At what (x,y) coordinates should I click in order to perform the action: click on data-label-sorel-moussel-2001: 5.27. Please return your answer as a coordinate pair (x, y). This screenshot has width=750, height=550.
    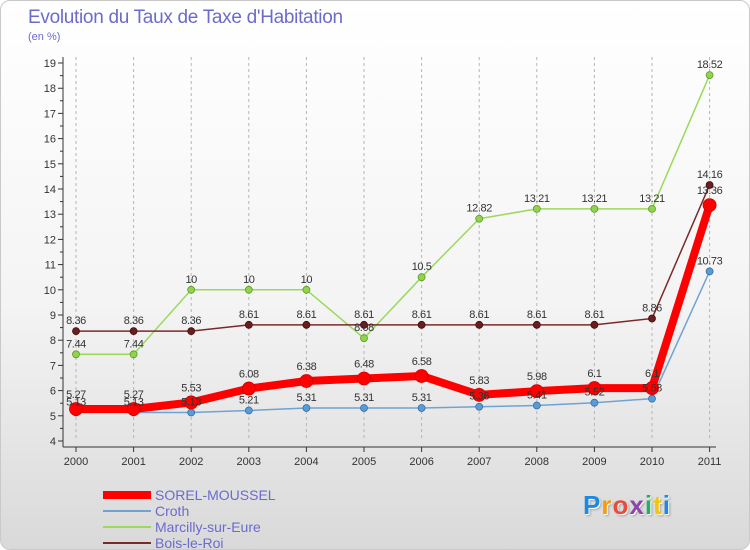
    Looking at the image, I should click on (134, 395).